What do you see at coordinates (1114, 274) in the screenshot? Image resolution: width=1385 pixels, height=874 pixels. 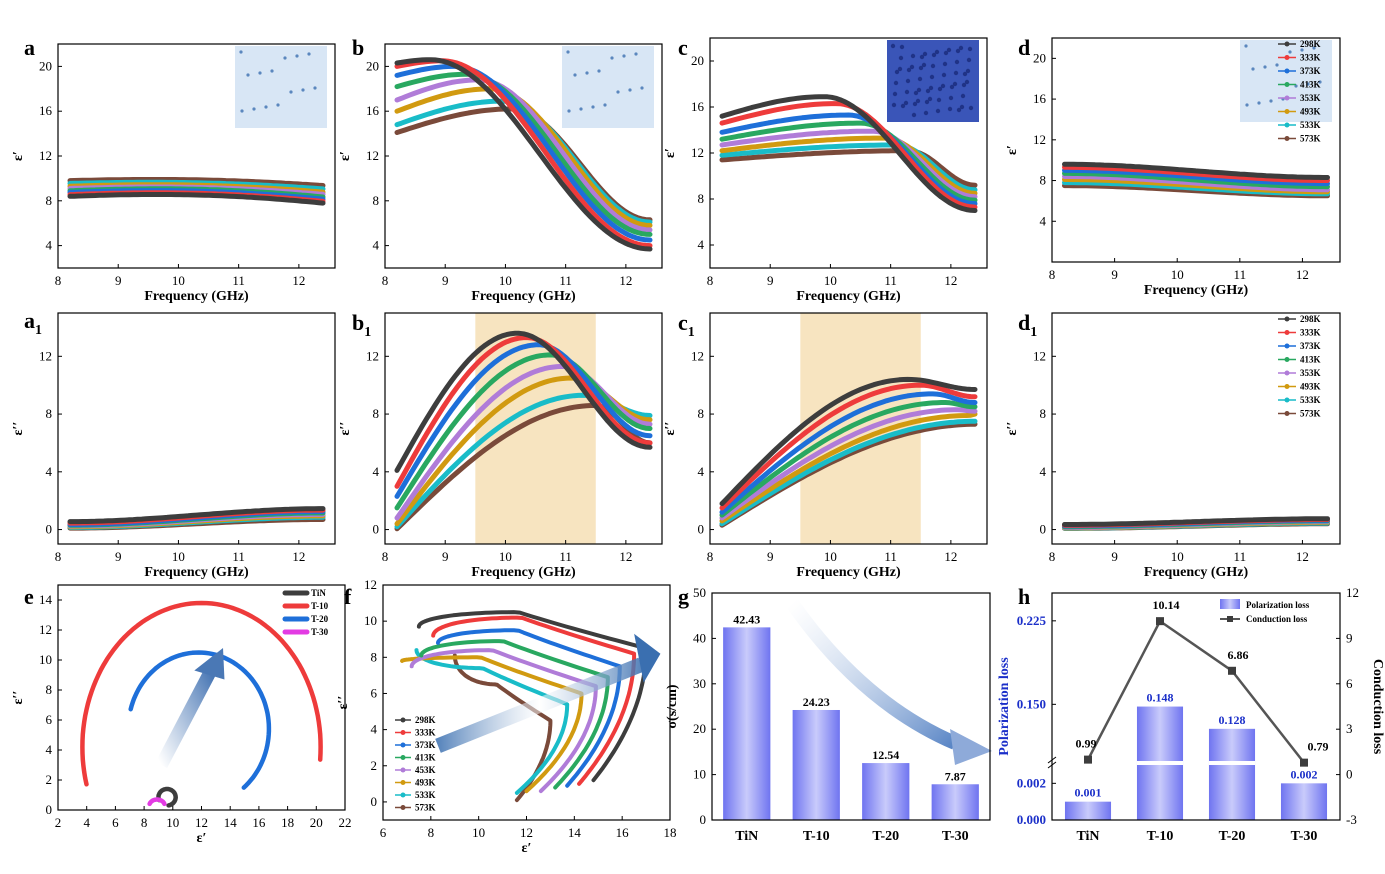 I see `d-xtick-label: 9` at bounding box center [1114, 274].